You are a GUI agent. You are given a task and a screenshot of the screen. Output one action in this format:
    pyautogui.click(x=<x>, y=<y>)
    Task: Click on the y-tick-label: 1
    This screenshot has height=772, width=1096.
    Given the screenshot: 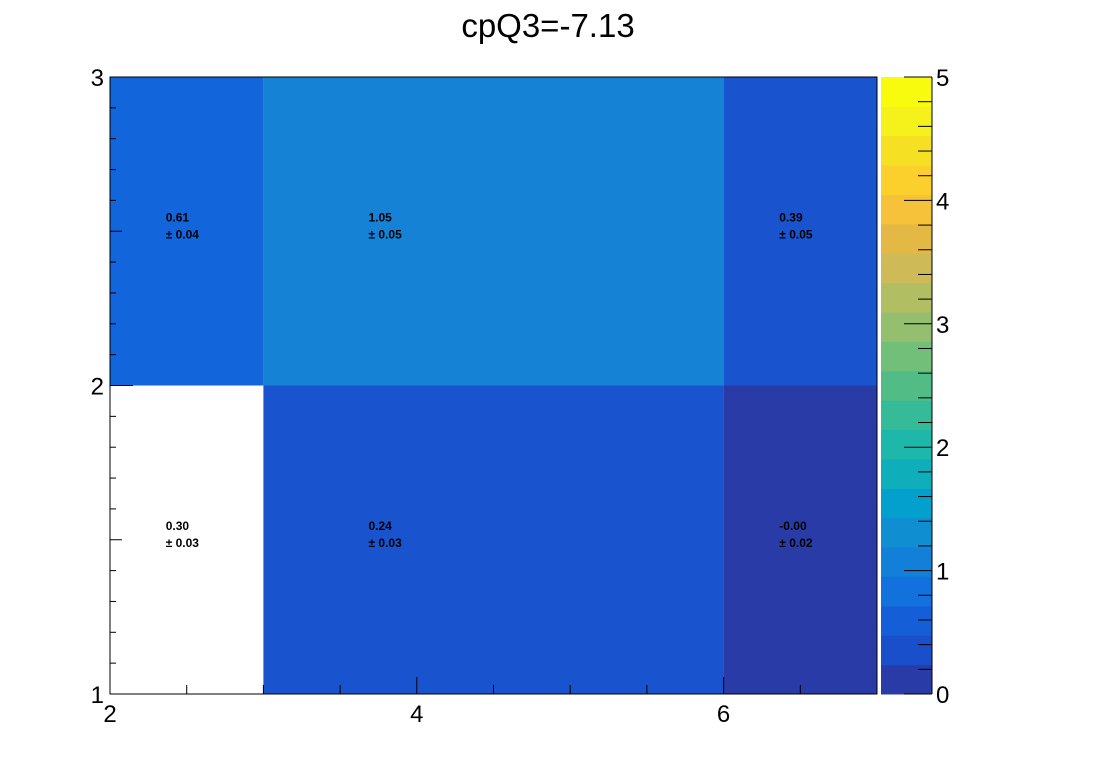 What is the action you would take?
    pyautogui.click(x=97, y=695)
    